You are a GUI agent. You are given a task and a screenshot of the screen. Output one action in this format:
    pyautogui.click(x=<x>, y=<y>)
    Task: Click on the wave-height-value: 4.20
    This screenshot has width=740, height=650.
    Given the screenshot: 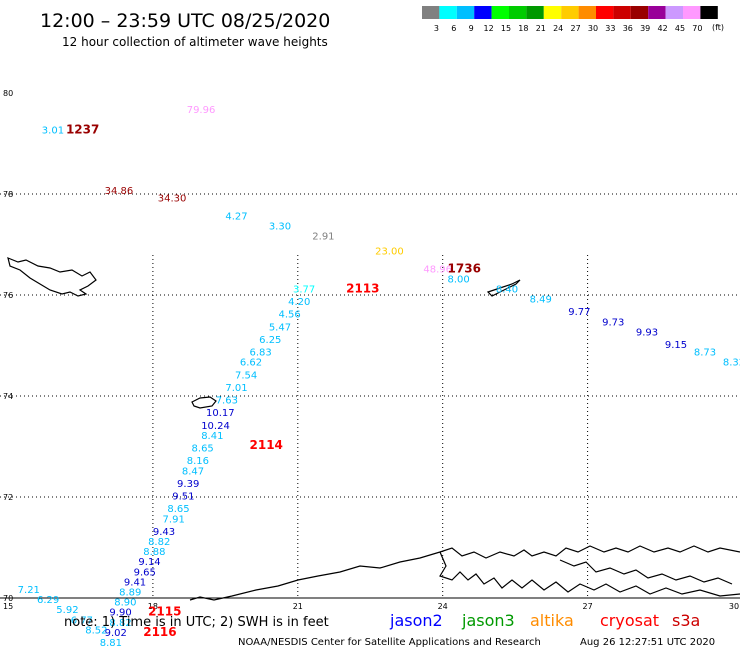 What is the action you would take?
    pyautogui.click(x=299, y=302)
    